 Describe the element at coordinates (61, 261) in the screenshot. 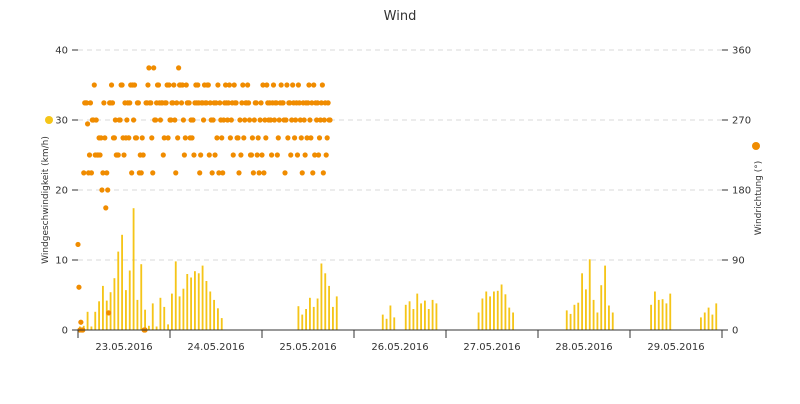

I see `left-y-tick-label: 10` at that location.